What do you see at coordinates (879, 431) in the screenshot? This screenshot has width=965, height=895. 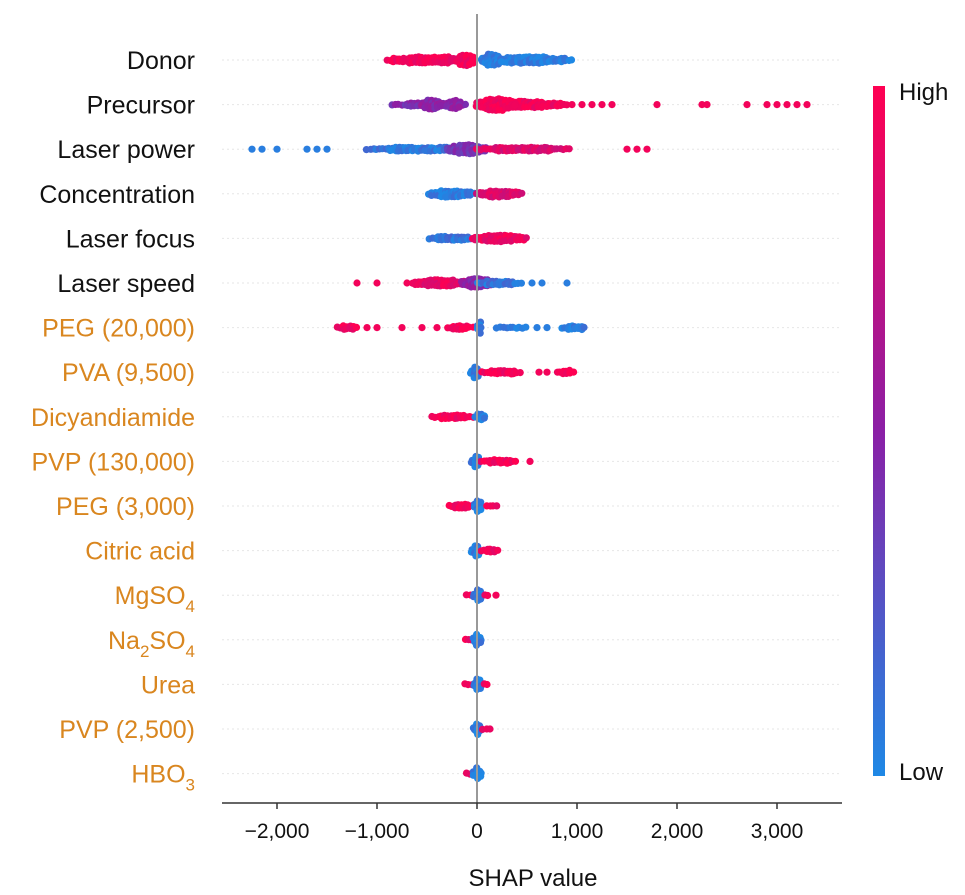 I see `colorbar-gradient` at bounding box center [879, 431].